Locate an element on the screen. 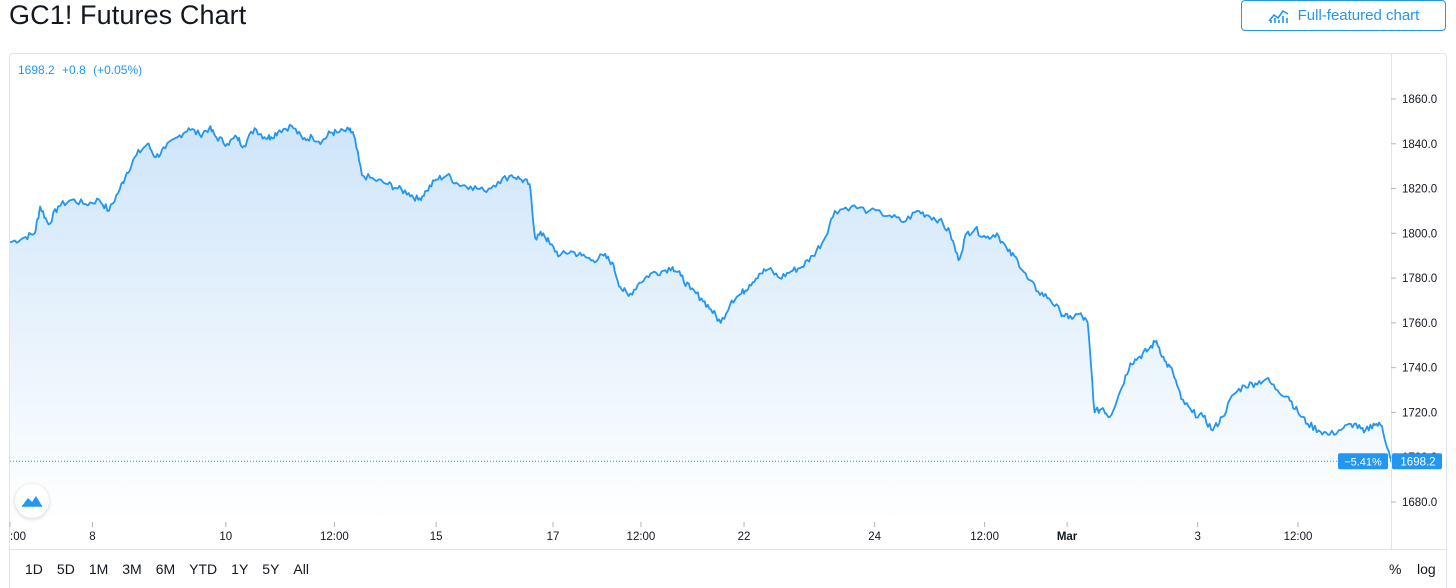 The width and height of the screenshot is (1456, 588). y-tick-label: 1680.0 is located at coordinates (1419, 503).